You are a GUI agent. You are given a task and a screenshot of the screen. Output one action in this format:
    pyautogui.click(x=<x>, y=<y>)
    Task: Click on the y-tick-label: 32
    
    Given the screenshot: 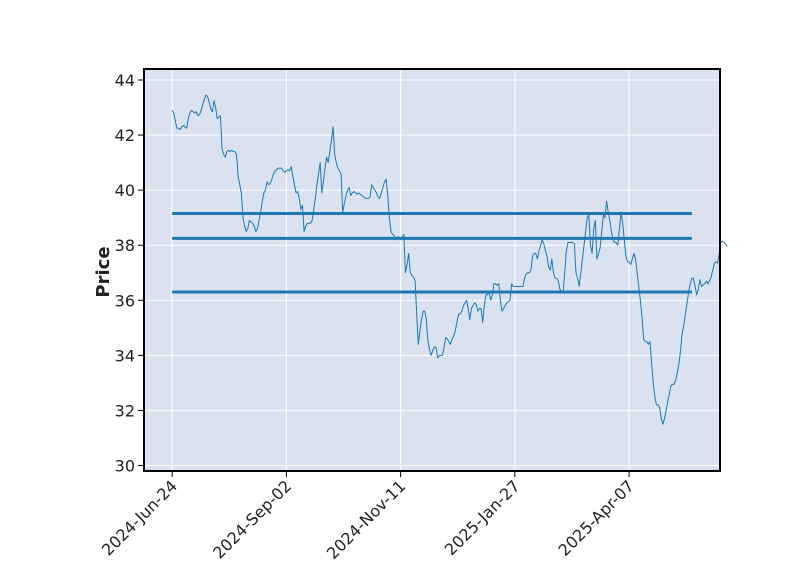 What is the action you would take?
    pyautogui.click(x=125, y=410)
    